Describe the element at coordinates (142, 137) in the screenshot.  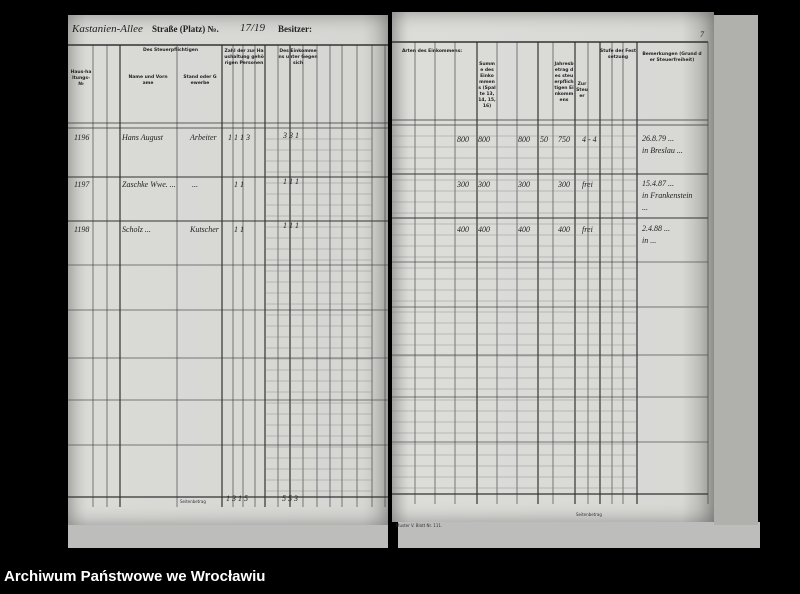
I see `taxpayer-name: Hans August` at that location.